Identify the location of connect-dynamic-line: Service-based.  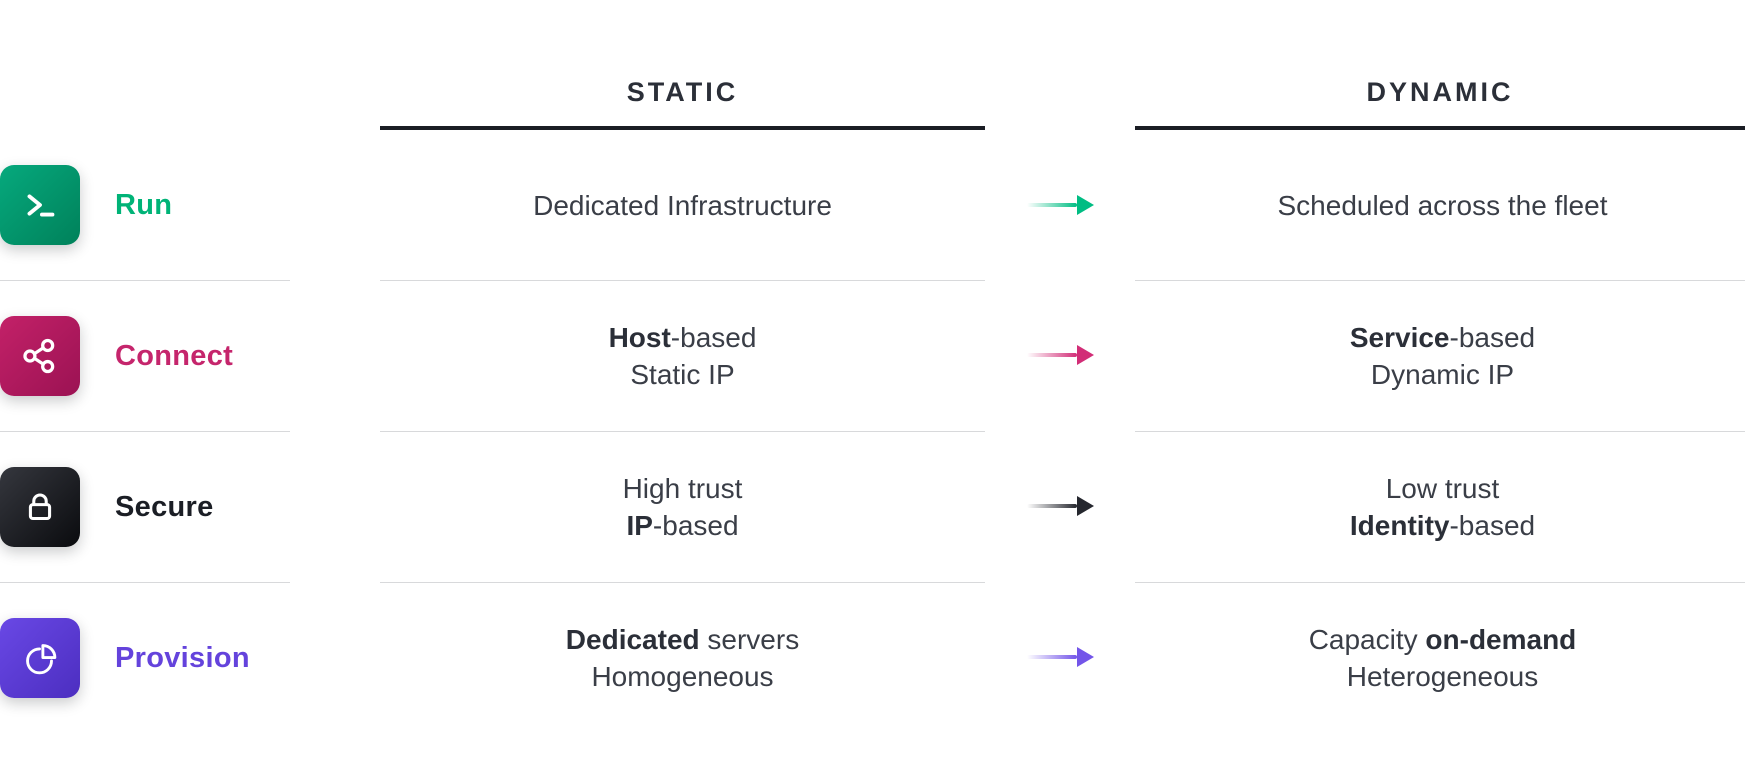
(1442, 337).